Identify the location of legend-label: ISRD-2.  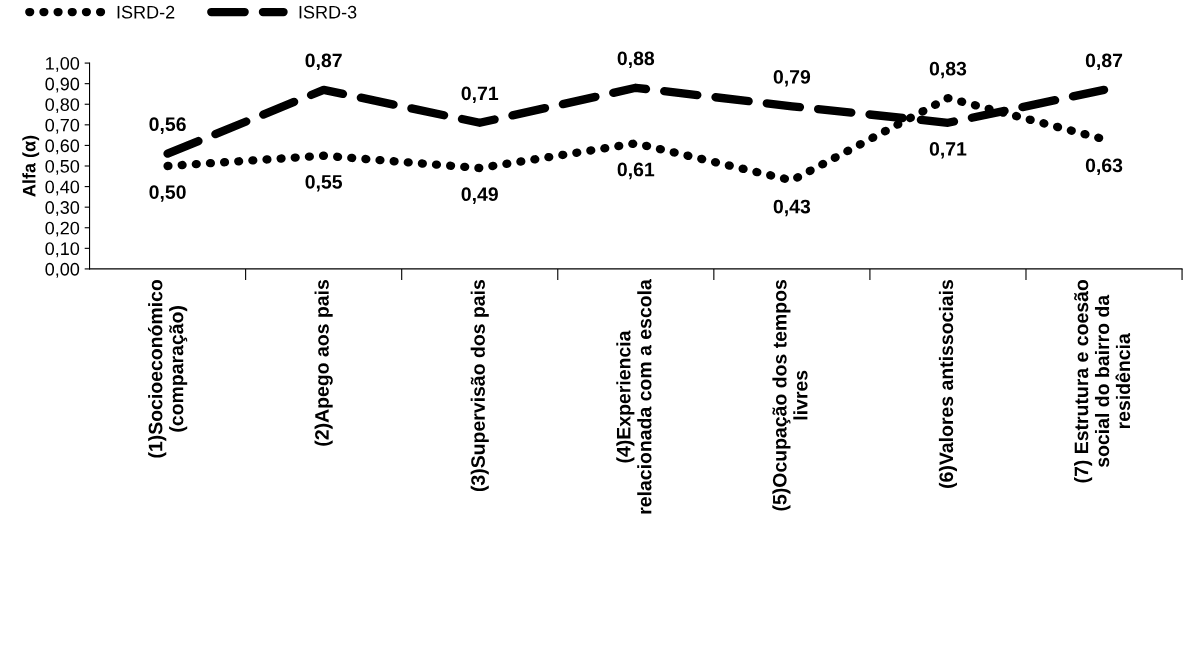
(146, 12).